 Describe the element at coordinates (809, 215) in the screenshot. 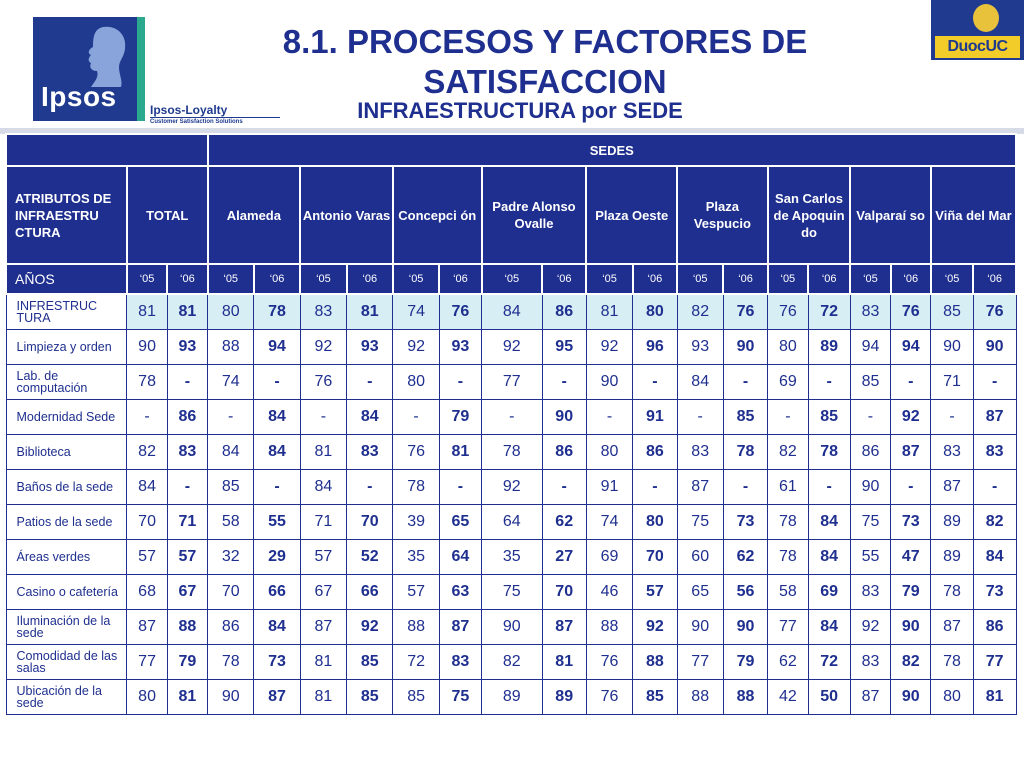

I see `sede-header: San Carlos de Apoquin do` at that location.